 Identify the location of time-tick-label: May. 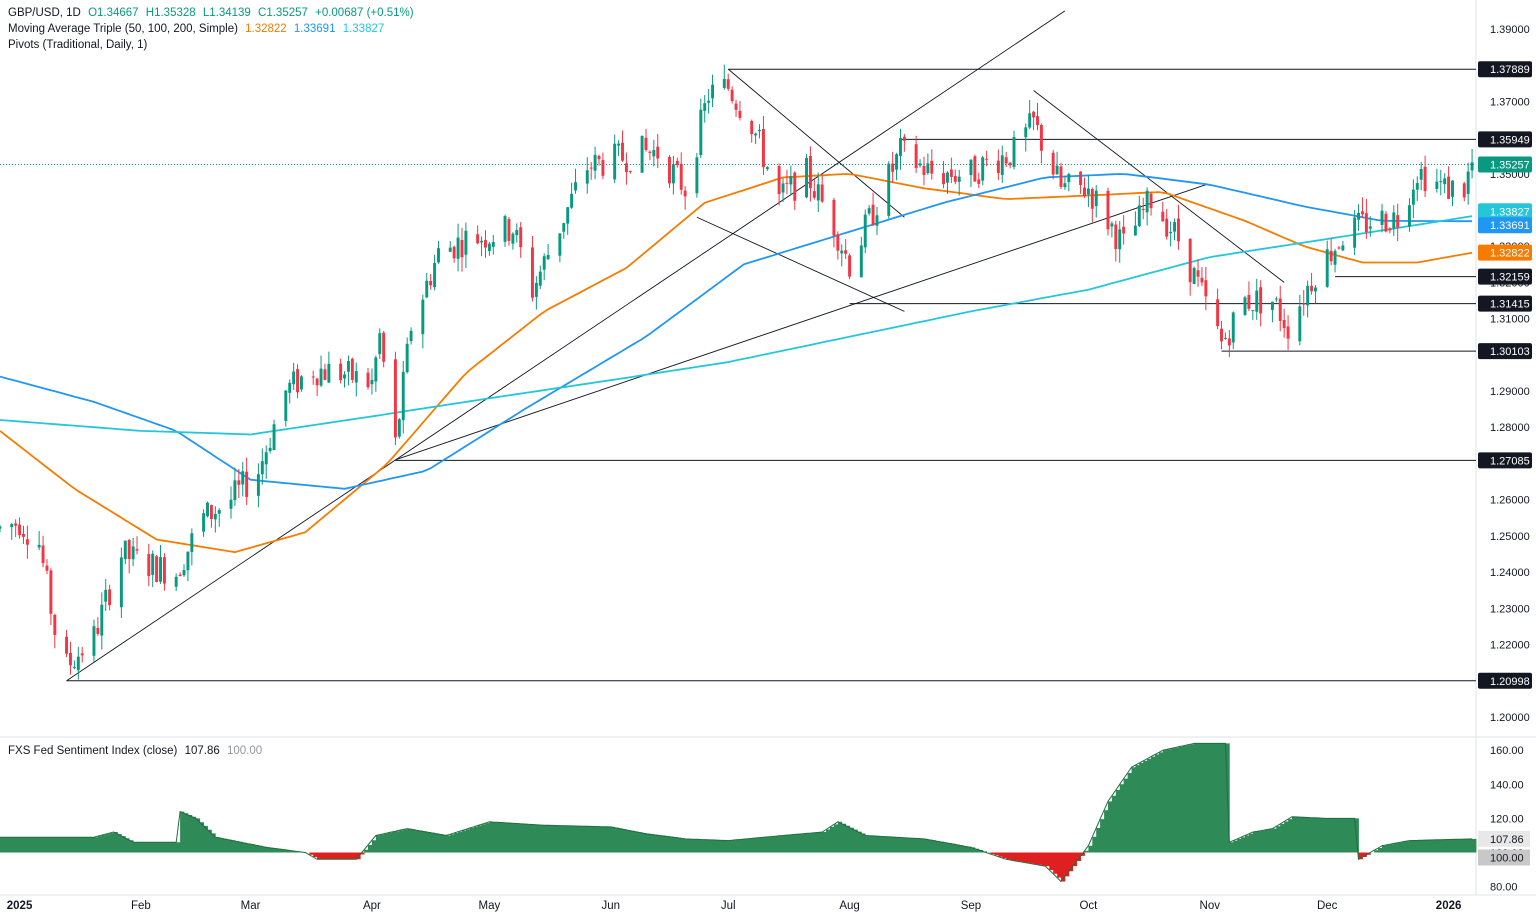
(490, 906).